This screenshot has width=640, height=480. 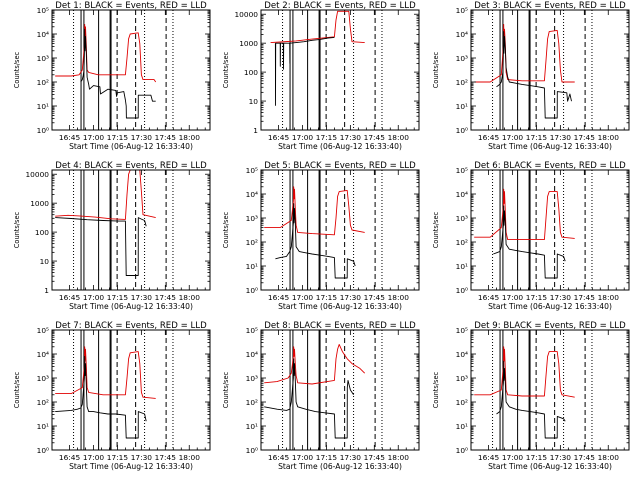 What do you see at coordinates (255, 130) in the screenshot?
I see `y-tick-label: 1` at bounding box center [255, 130].